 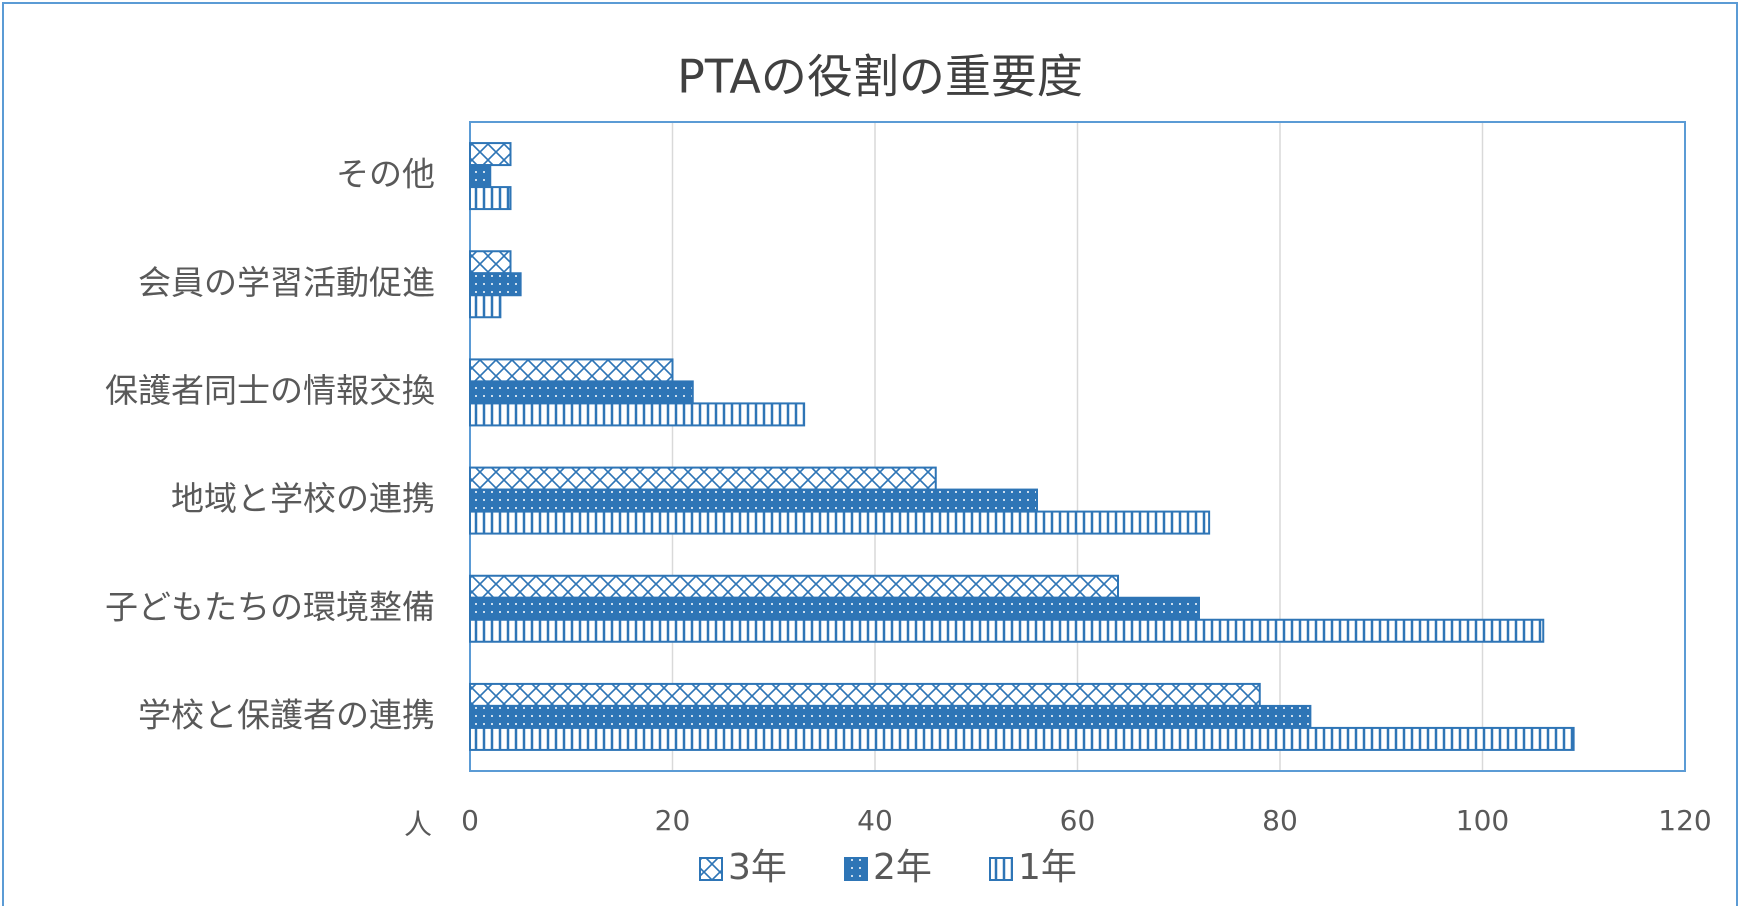 I want to click on y-tick-label: 子どもたちの環境整備, so click(x=270, y=606).